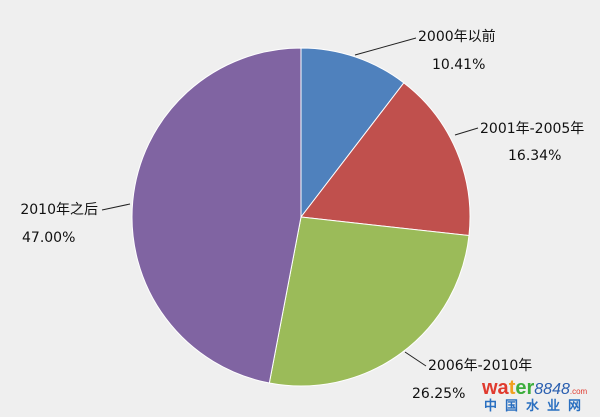 The height and width of the screenshot is (417, 600). What do you see at coordinates (512, 388) in the screenshot?
I see `watermark-text: t` at bounding box center [512, 388].